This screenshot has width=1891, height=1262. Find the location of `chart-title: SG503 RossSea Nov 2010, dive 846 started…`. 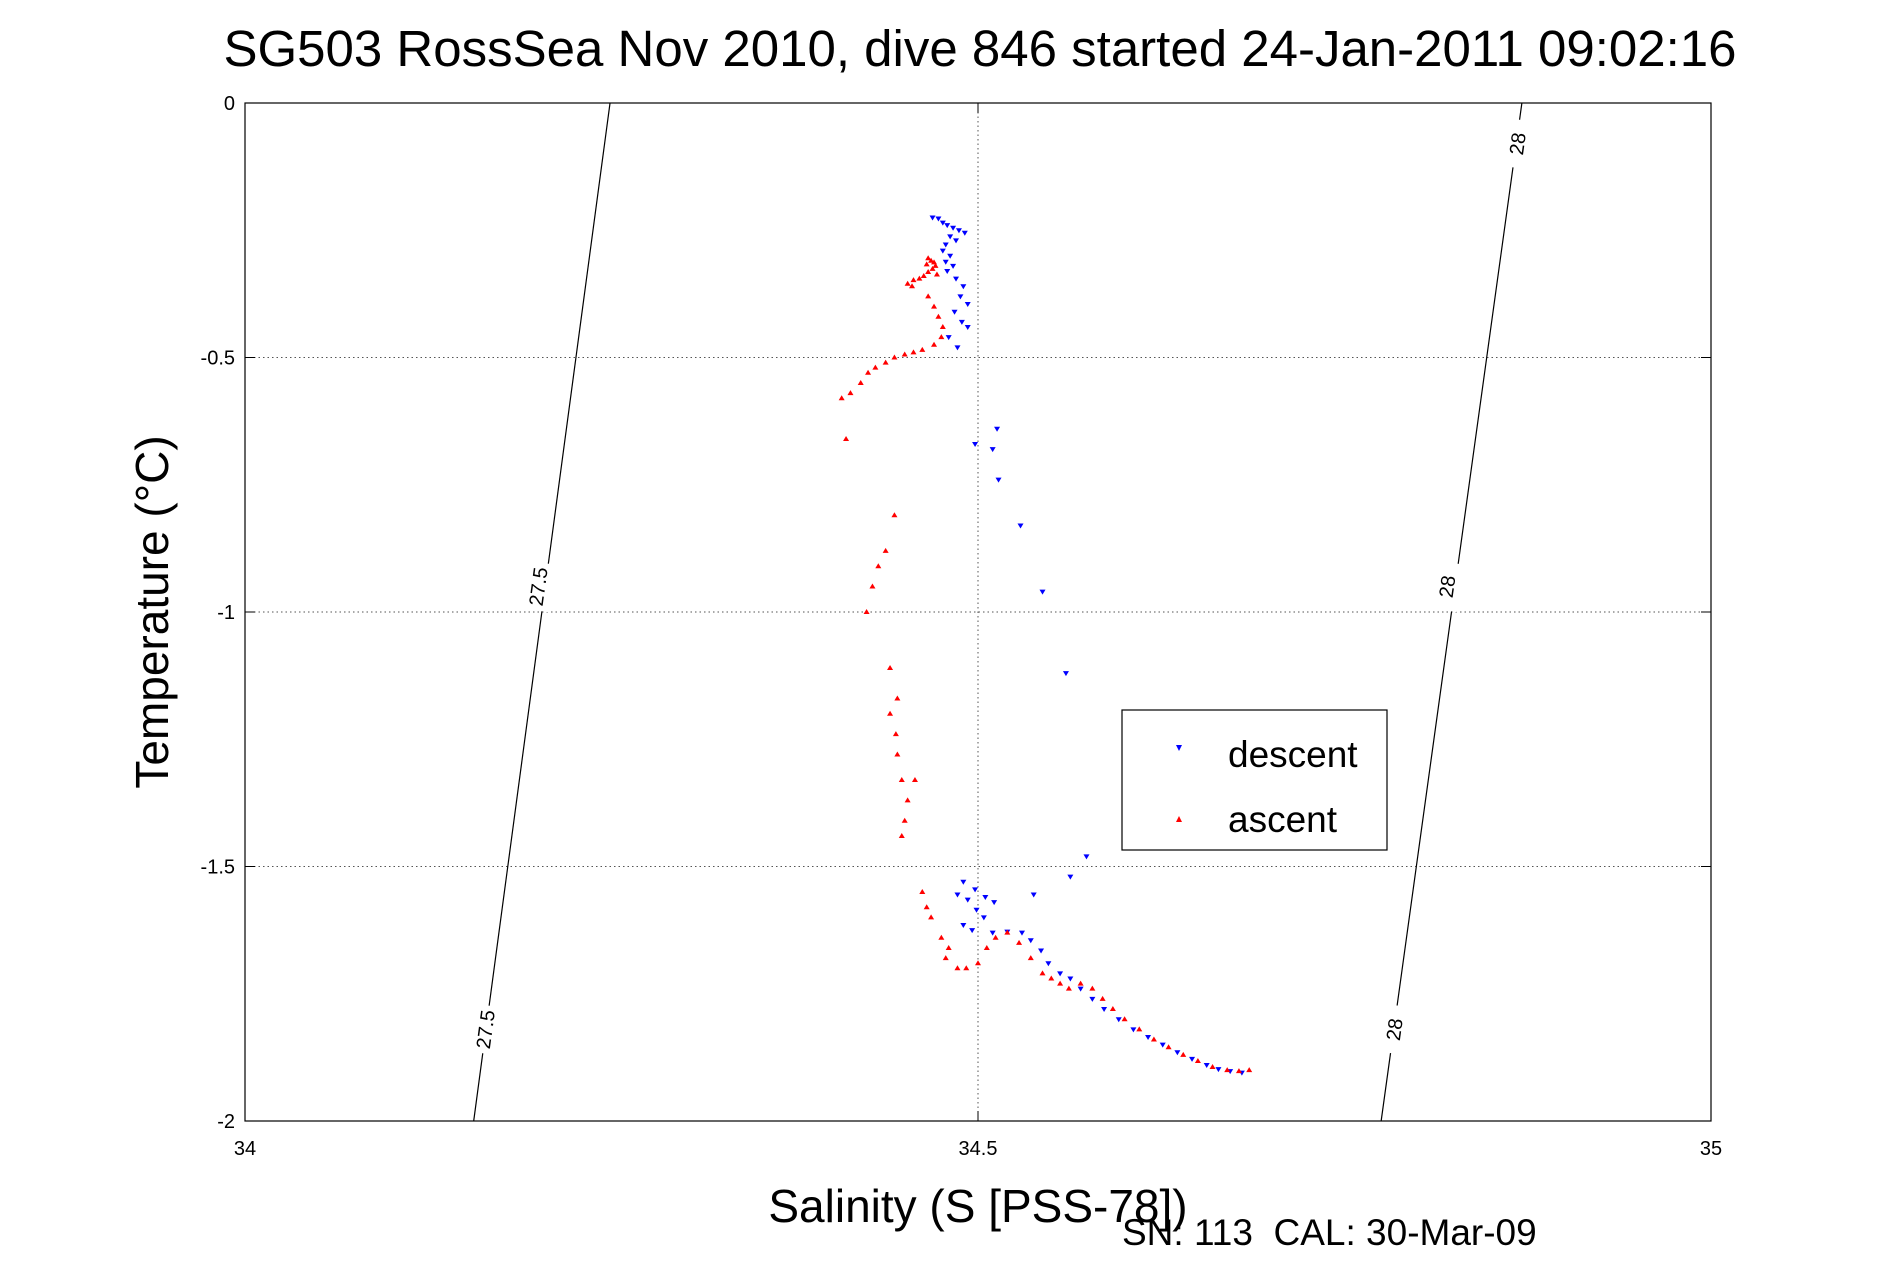

chart-title: SG503 RossSea Nov 2010, dive 846 started… is located at coordinates (979, 48).